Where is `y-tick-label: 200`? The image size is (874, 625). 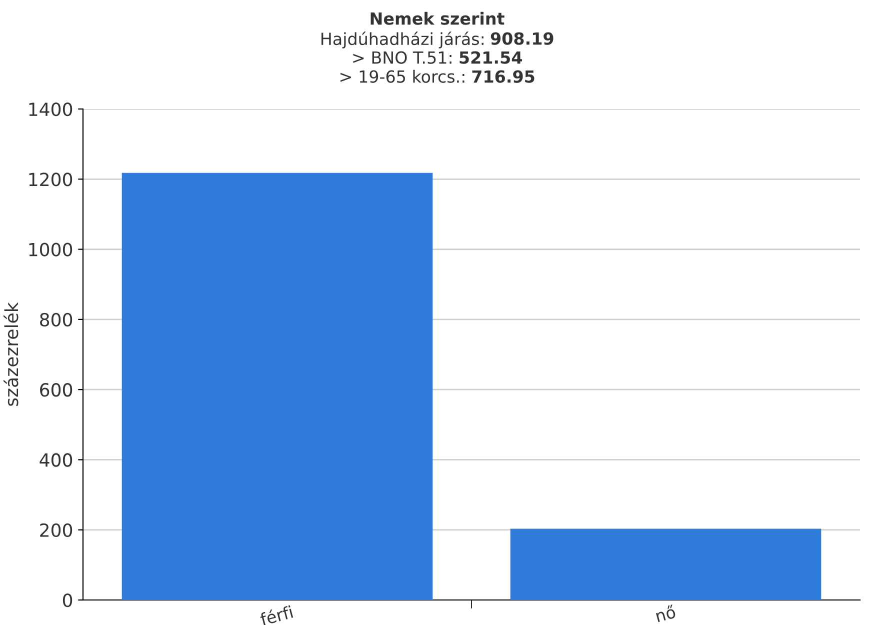 y-tick-label: 200 is located at coordinates (56, 530).